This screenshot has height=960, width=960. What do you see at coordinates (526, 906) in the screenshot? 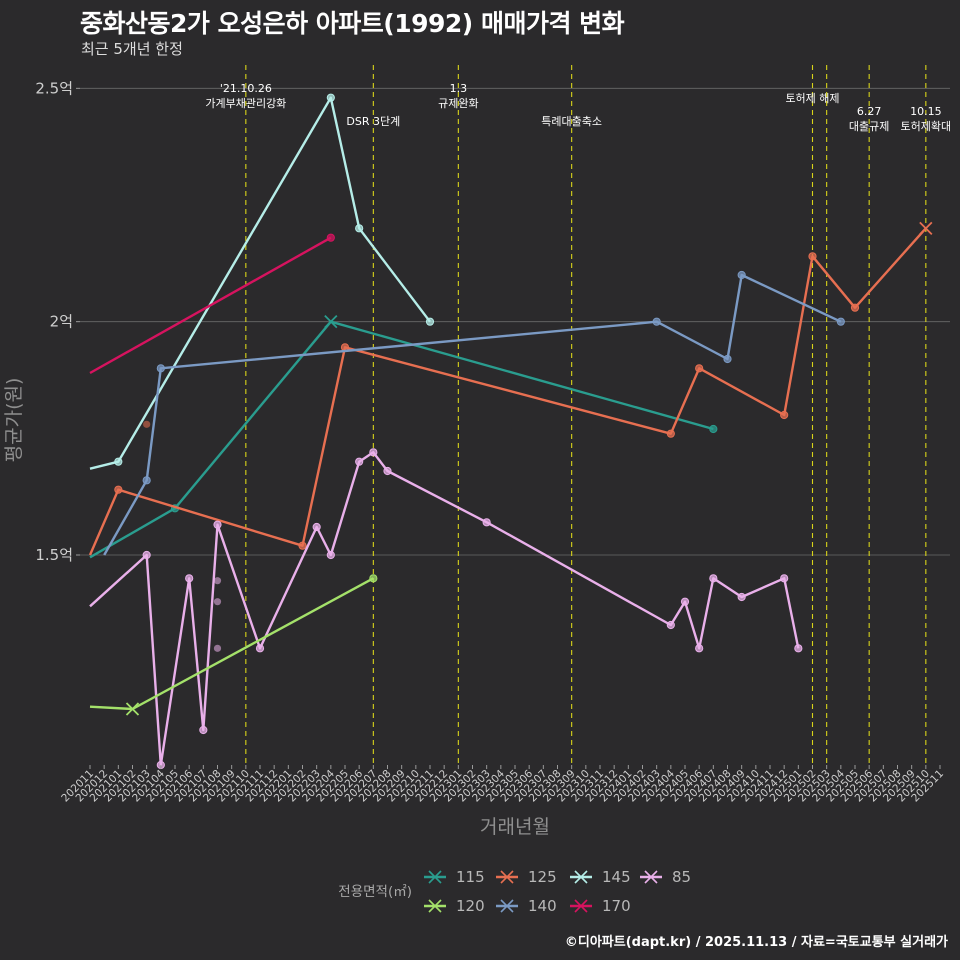
I see `legend-item-140: 140` at bounding box center [526, 906].